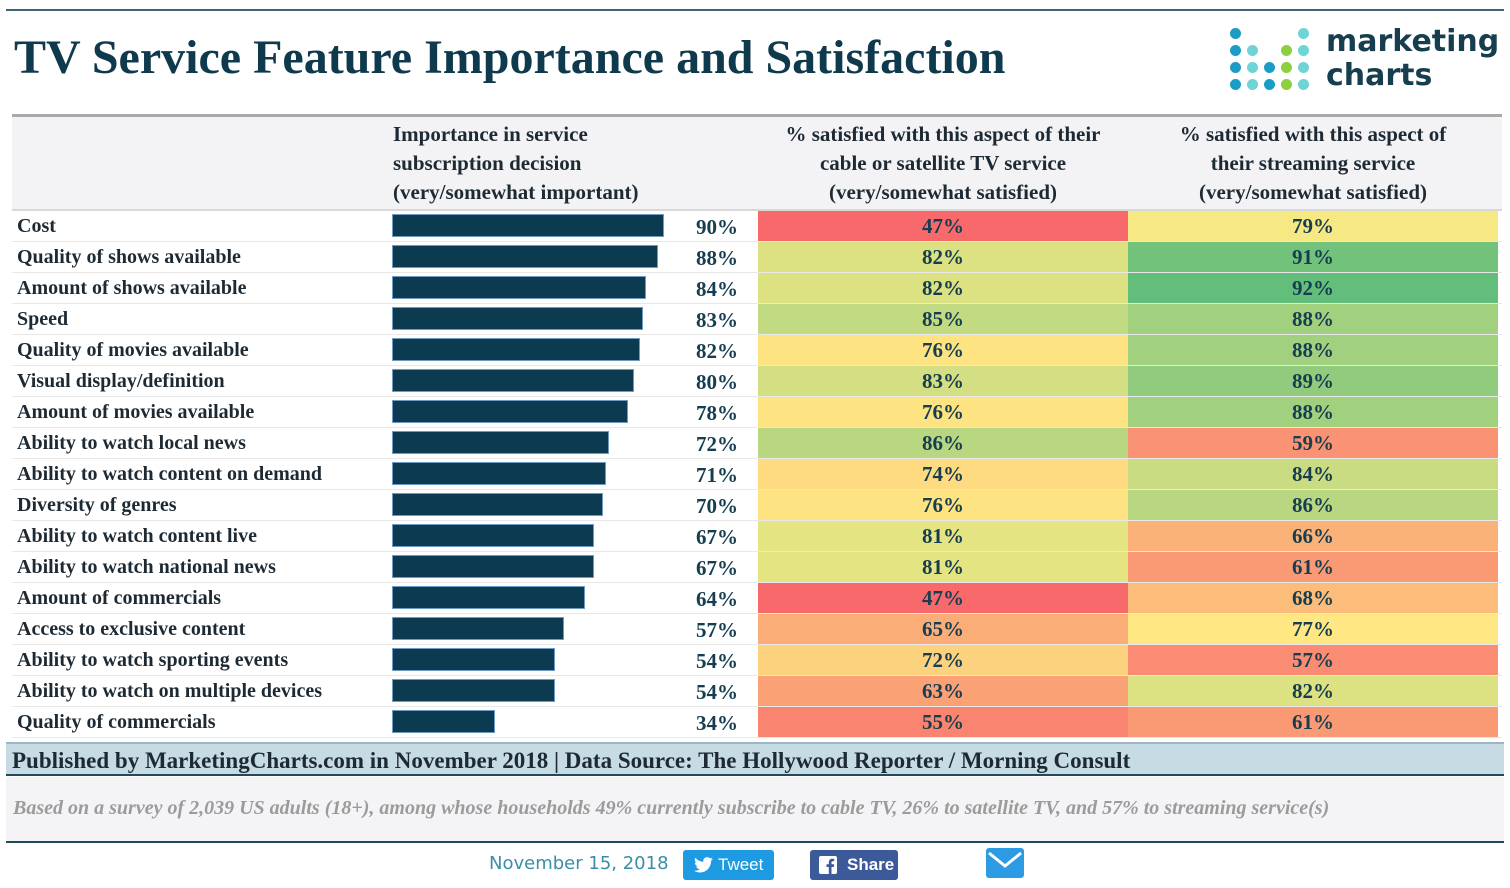 This screenshot has width=1510, height=888. What do you see at coordinates (717, 382) in the screenshot?
I see `importance-value: 80%` at bounding box center [717, 382].